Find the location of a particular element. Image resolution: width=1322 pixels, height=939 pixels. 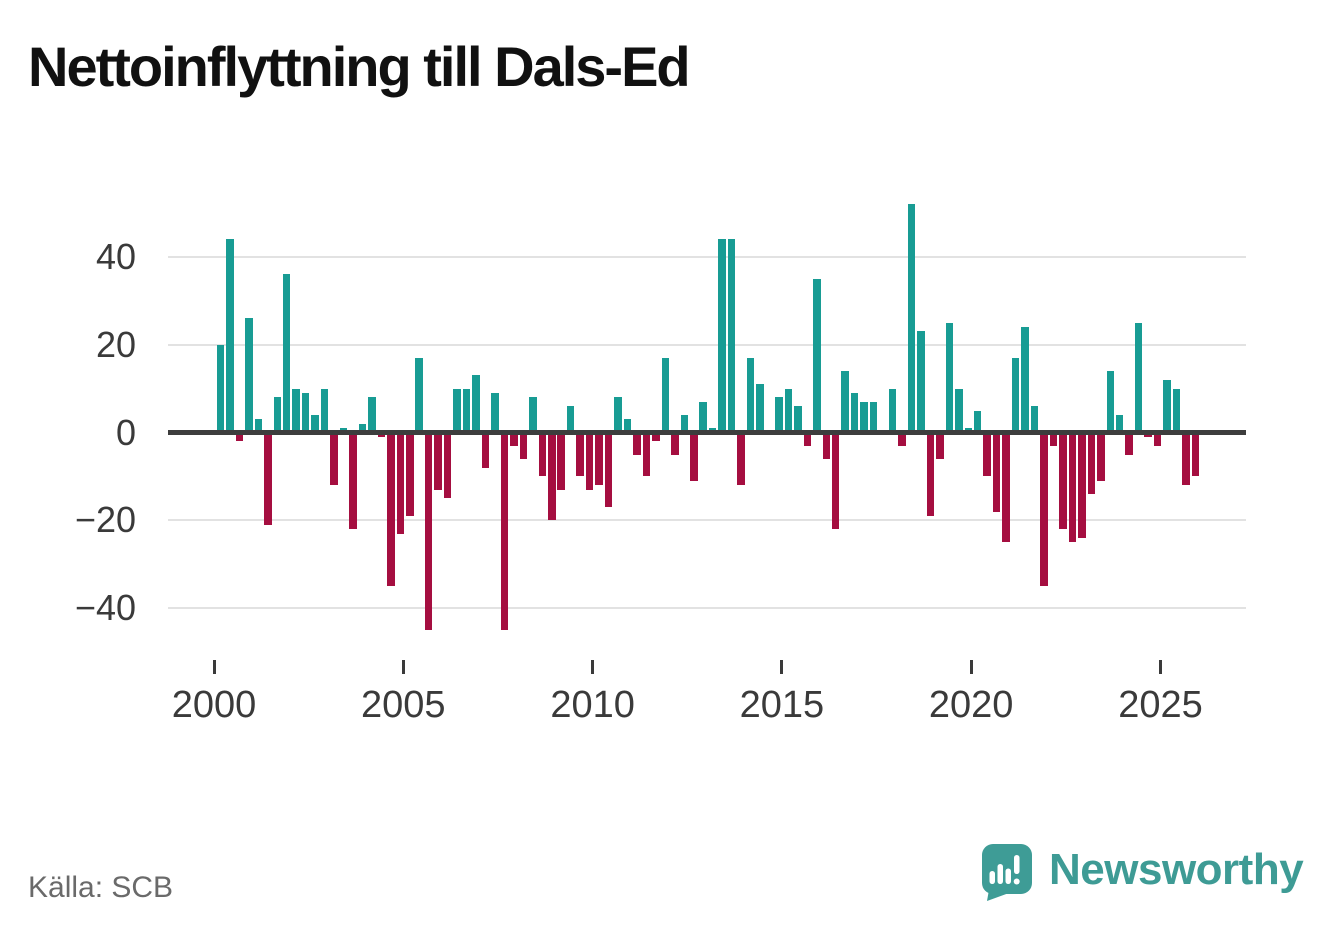

bar-q83 is located at coordinates (1006, 487).